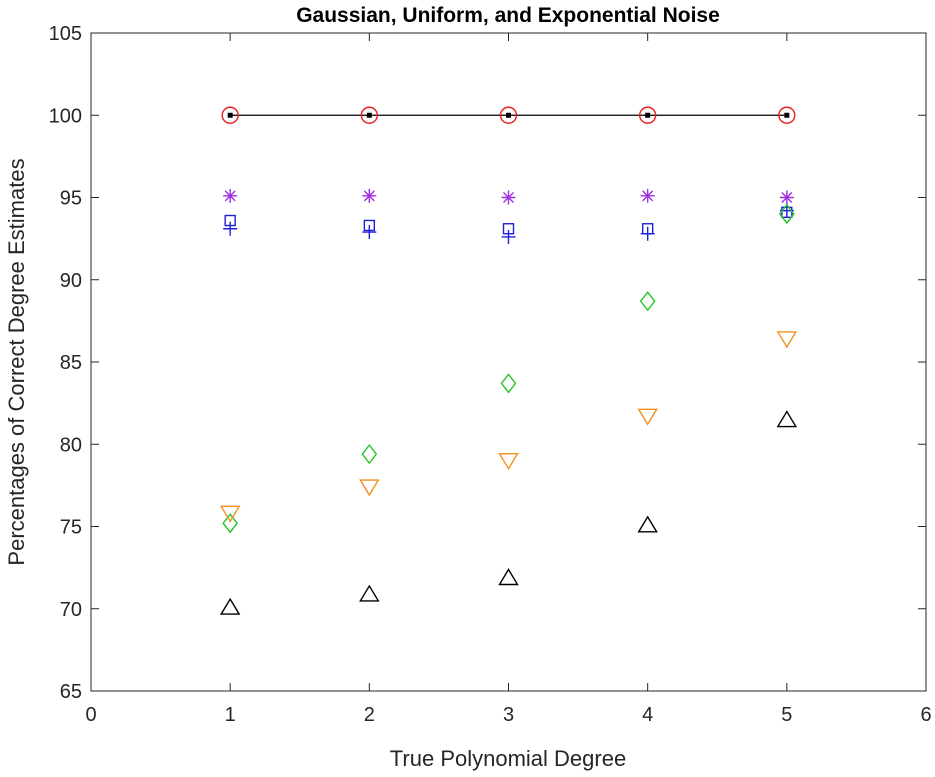 The width and height of the screenshot is (935, 777). What do you see at coordinates (508, 220) in the screenshot?
I see `series-square` at bounding box center [508, 220].